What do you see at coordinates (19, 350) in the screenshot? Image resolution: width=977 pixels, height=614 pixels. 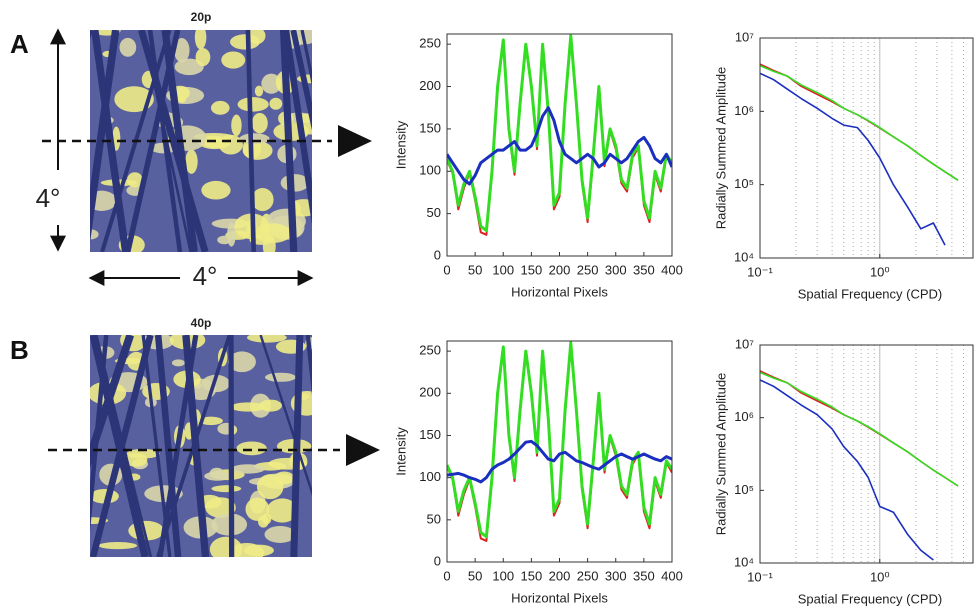 I see `panel-letter: B` at bounding box center [19, 350].